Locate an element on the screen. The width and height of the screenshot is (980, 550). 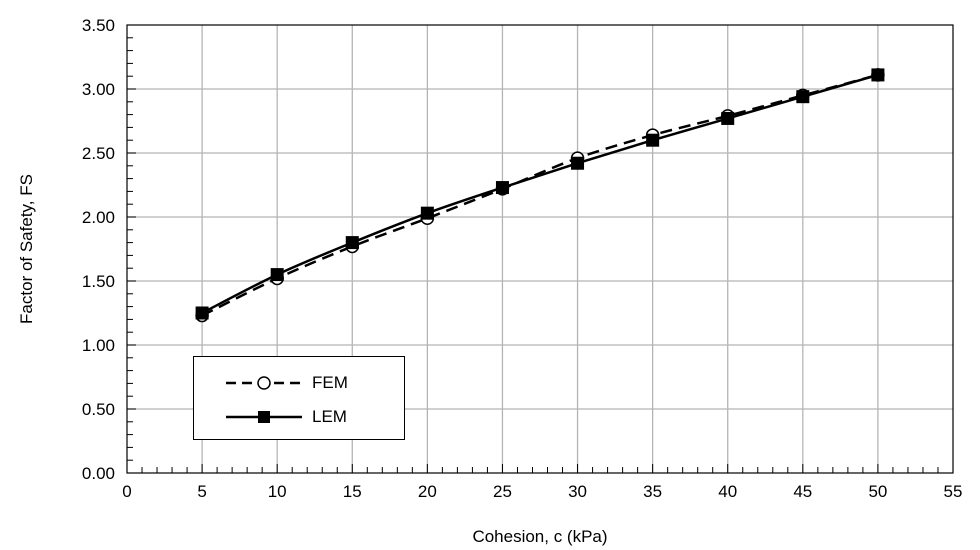
x-tick-label: 0 is located at coordinates (126, 491).